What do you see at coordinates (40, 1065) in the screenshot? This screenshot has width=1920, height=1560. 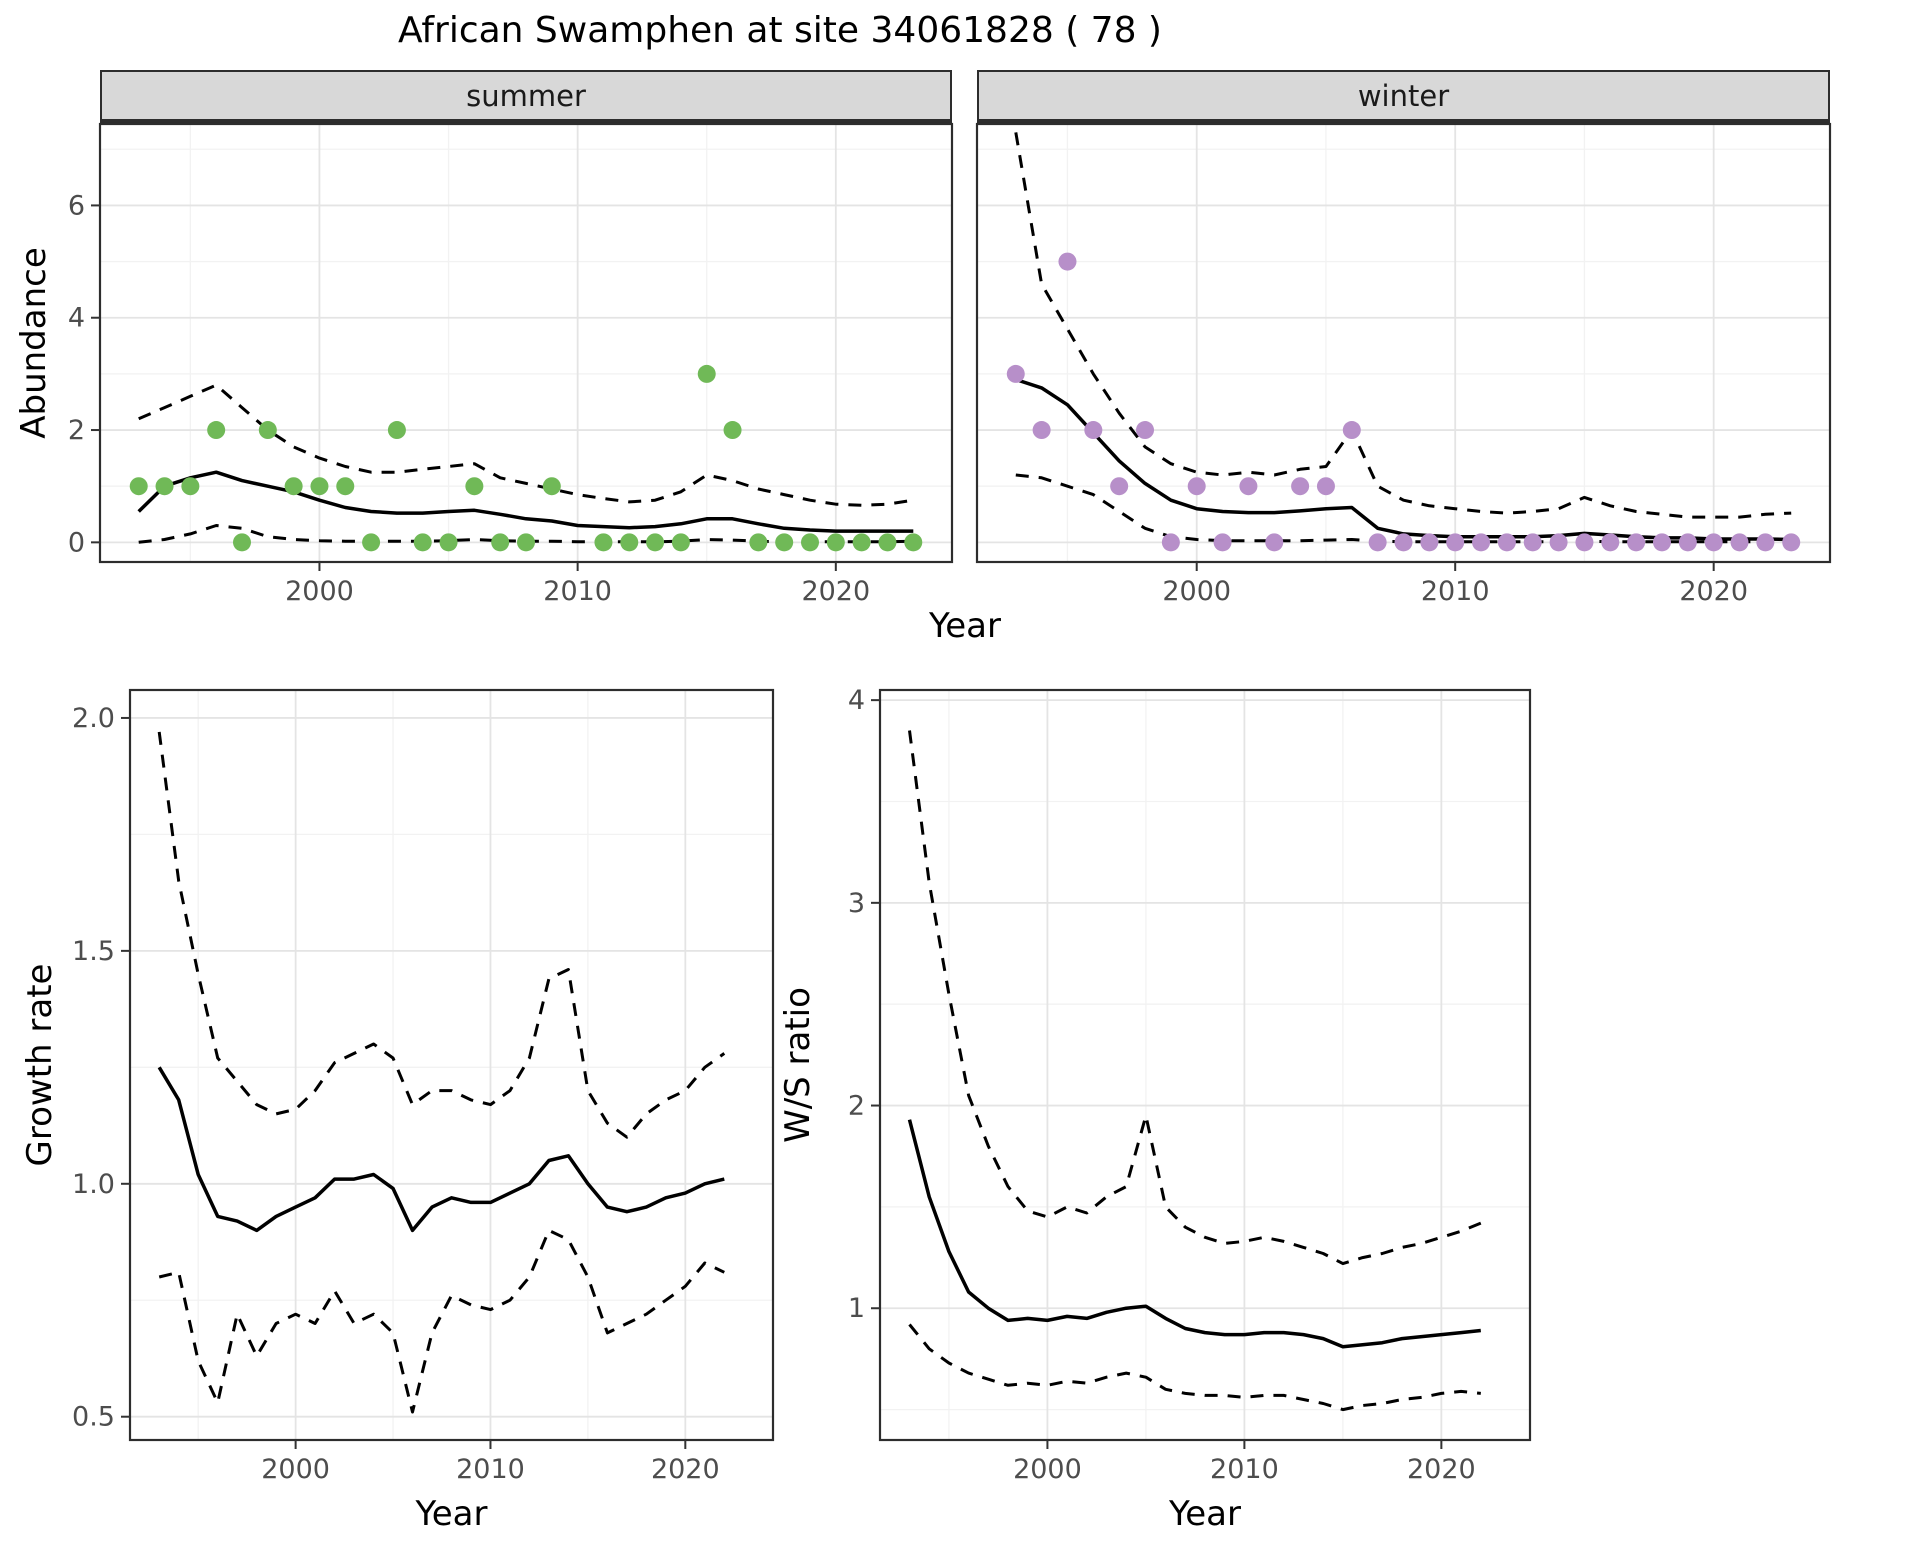 I see `y-axis-label-growth-rate: Growth rate` at bounding box center [40, 1065].